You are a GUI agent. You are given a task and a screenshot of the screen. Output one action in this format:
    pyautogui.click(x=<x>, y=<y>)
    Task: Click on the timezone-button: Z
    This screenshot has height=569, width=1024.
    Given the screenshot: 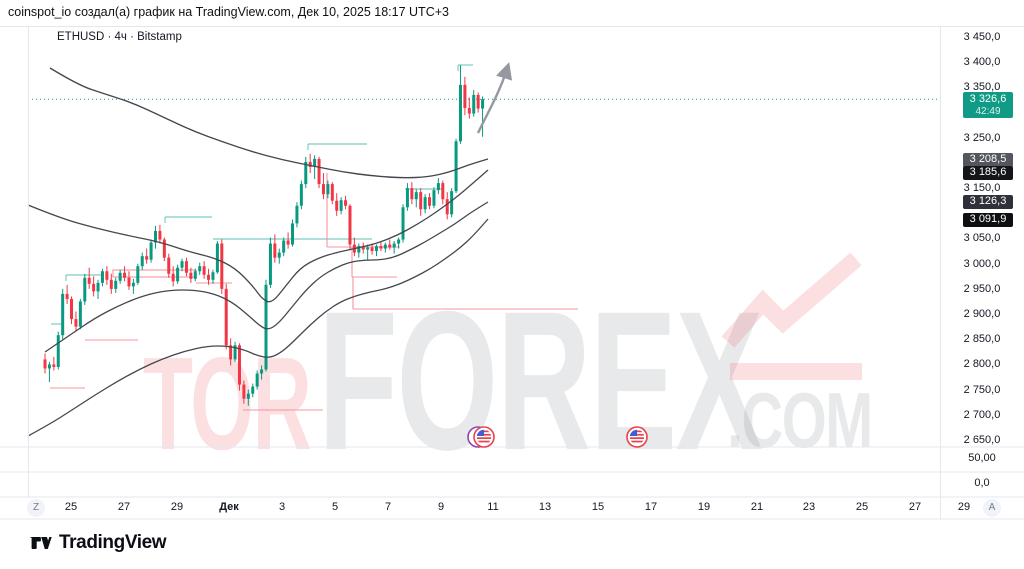 What is the action you would take?
    pyautogui.click(x=36, y=508)
    